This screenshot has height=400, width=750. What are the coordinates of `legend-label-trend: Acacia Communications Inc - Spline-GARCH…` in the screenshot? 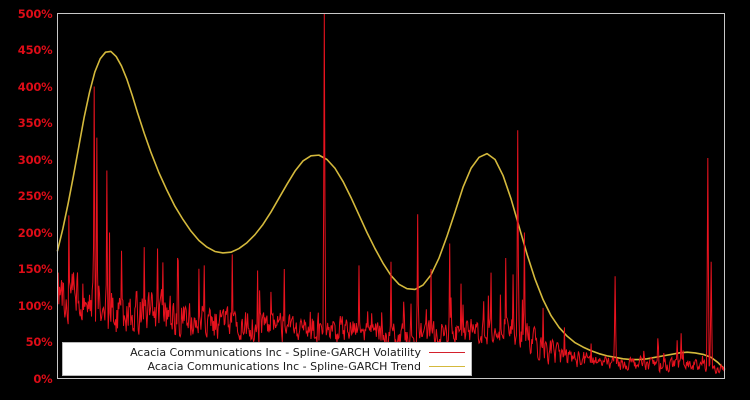 It's located at (284, 366).